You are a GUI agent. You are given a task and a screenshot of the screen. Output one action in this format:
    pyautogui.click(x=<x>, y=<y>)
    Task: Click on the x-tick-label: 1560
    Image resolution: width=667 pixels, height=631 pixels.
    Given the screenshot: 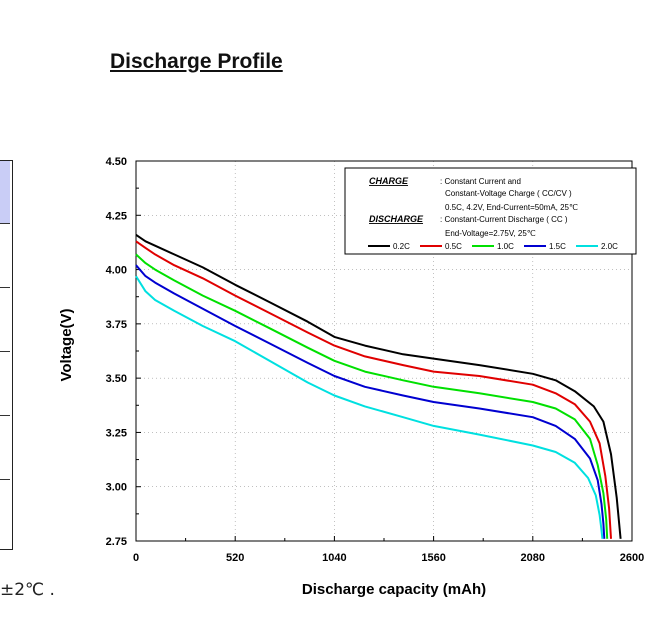 What is the action you would take?
    pyautogui.click(x=433, y=558)
    